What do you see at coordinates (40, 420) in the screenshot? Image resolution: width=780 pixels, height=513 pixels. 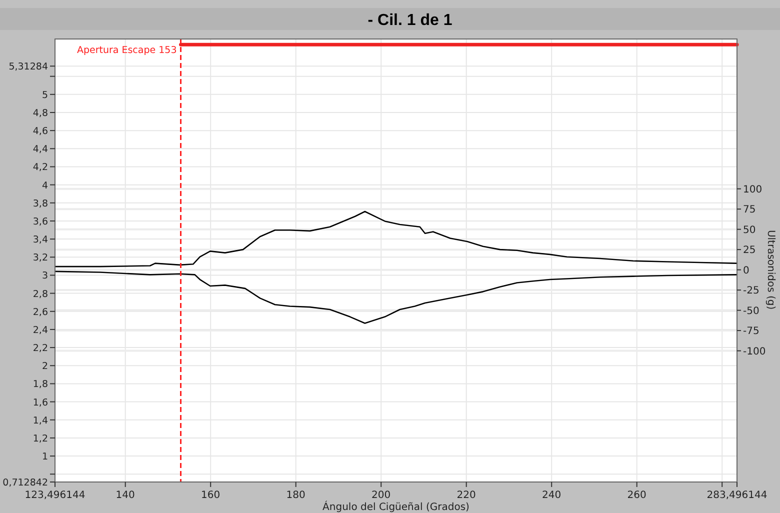 I see `y-tick-label: 1,4` at bounding box center [40, 420].